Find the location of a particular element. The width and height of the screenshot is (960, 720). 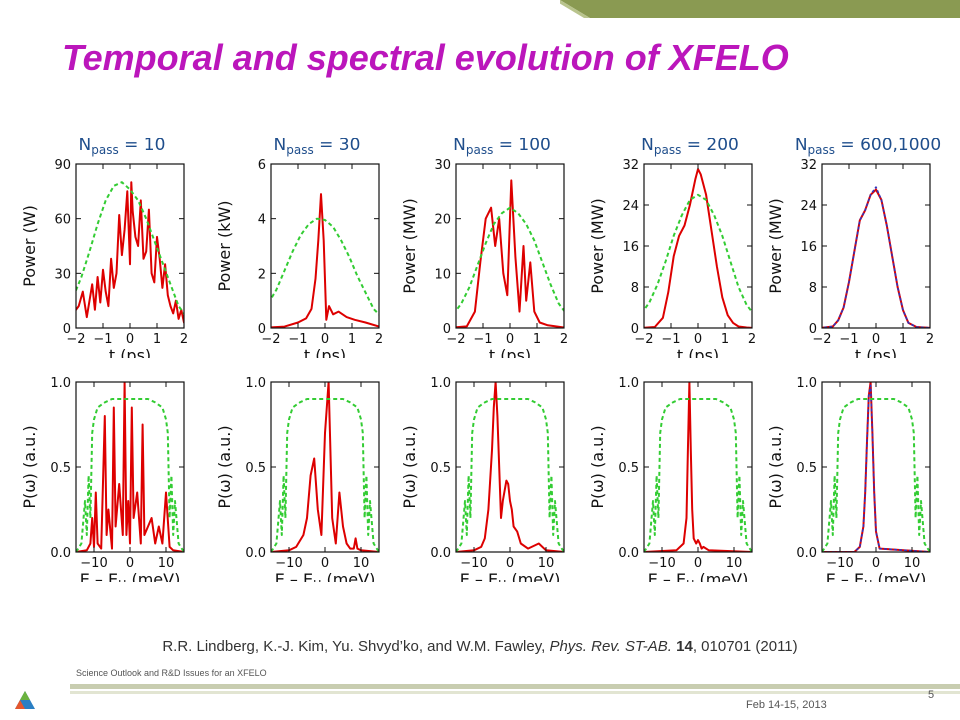

chart-panel-9: −10 0 10 0.0 0.5 1.0 E – EH (meV) P(ω) (a.u.) is located at coordinates (678, 472).